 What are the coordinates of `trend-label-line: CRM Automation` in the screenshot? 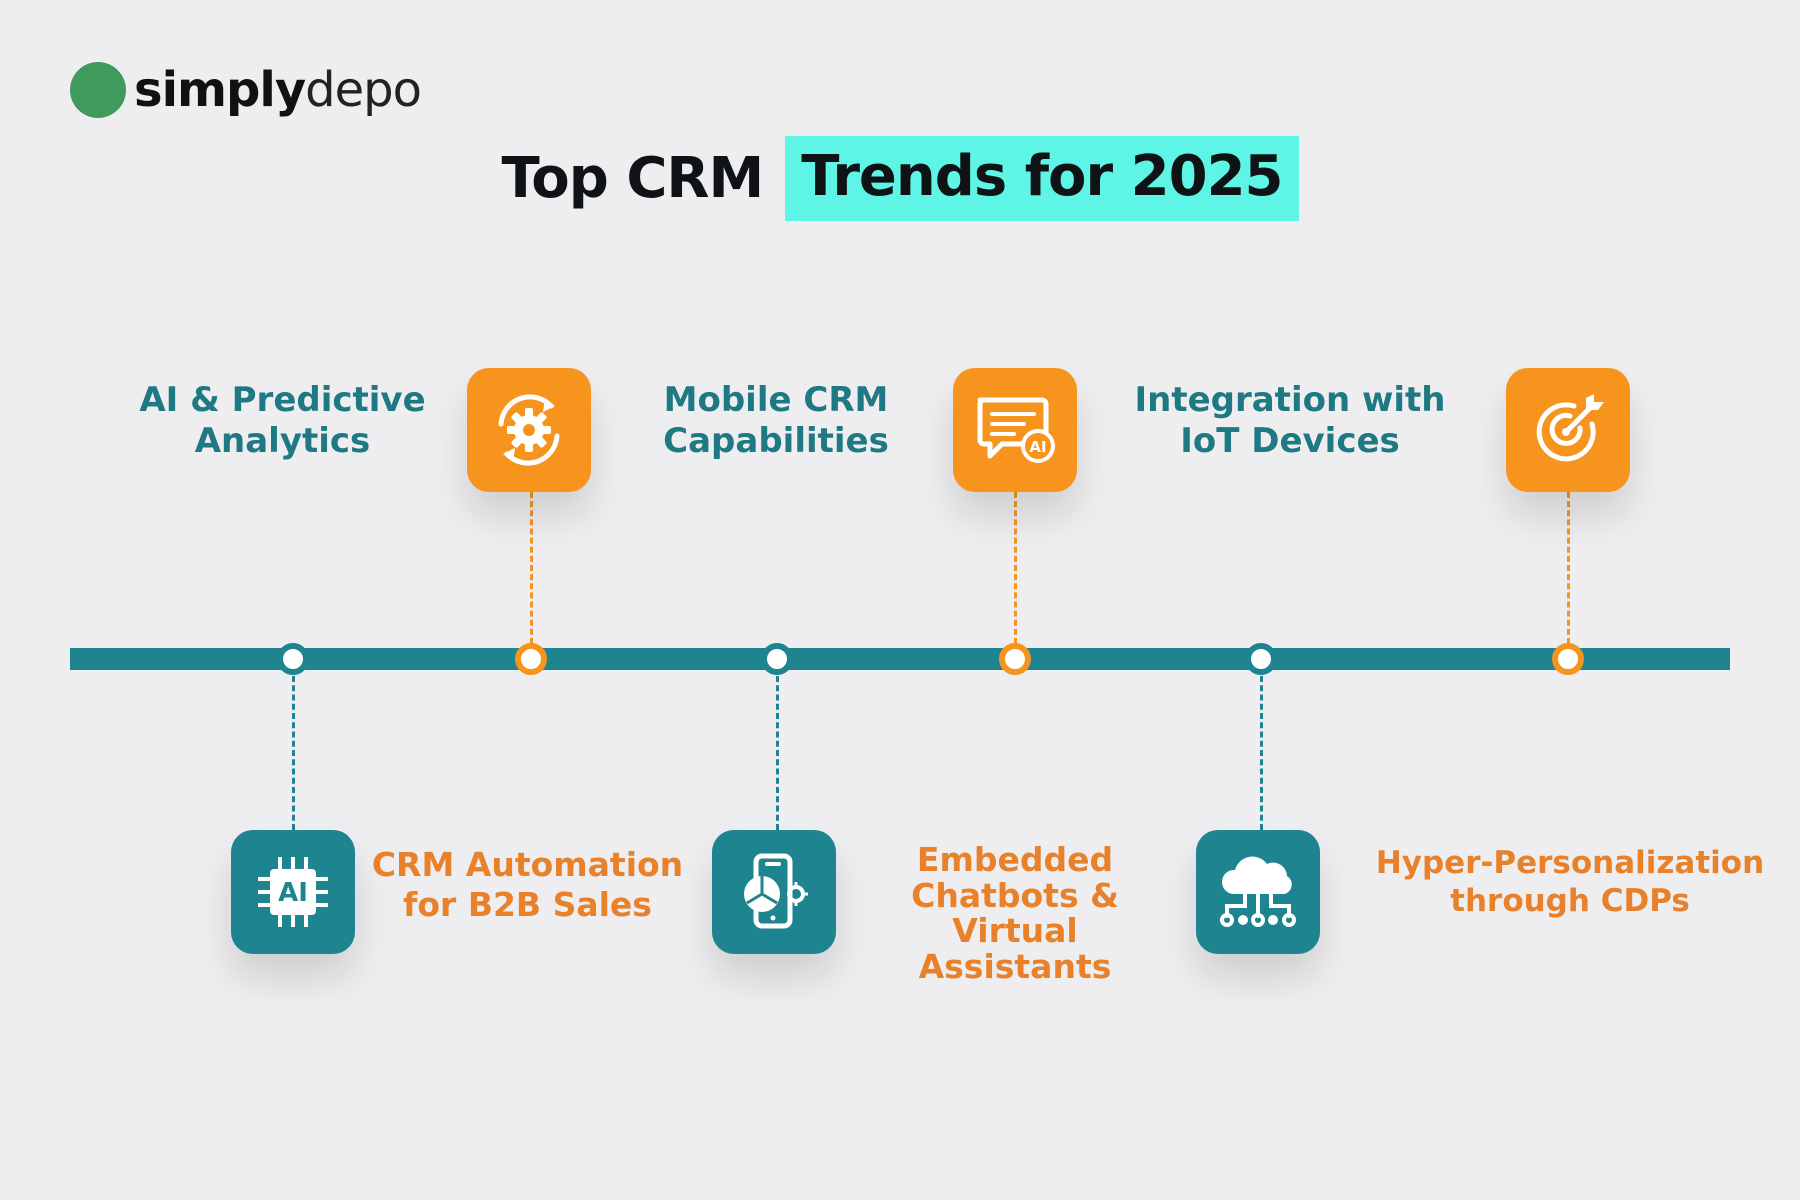 It's located at (527, 864).